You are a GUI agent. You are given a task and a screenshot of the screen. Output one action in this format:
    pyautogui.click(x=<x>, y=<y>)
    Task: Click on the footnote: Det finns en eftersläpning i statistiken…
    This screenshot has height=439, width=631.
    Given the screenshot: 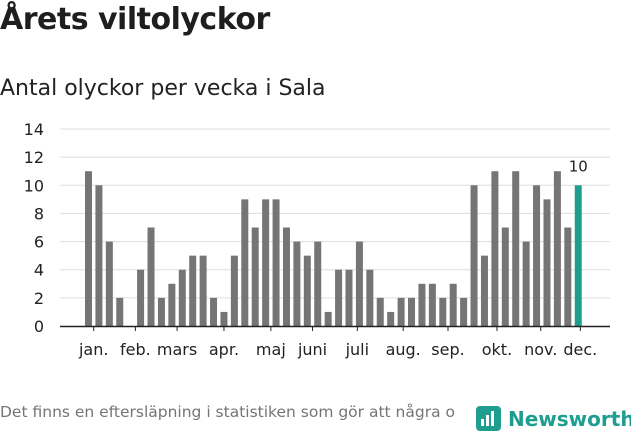 What is the action you would take?
    pyautogui.click(x=227, y=412)
    